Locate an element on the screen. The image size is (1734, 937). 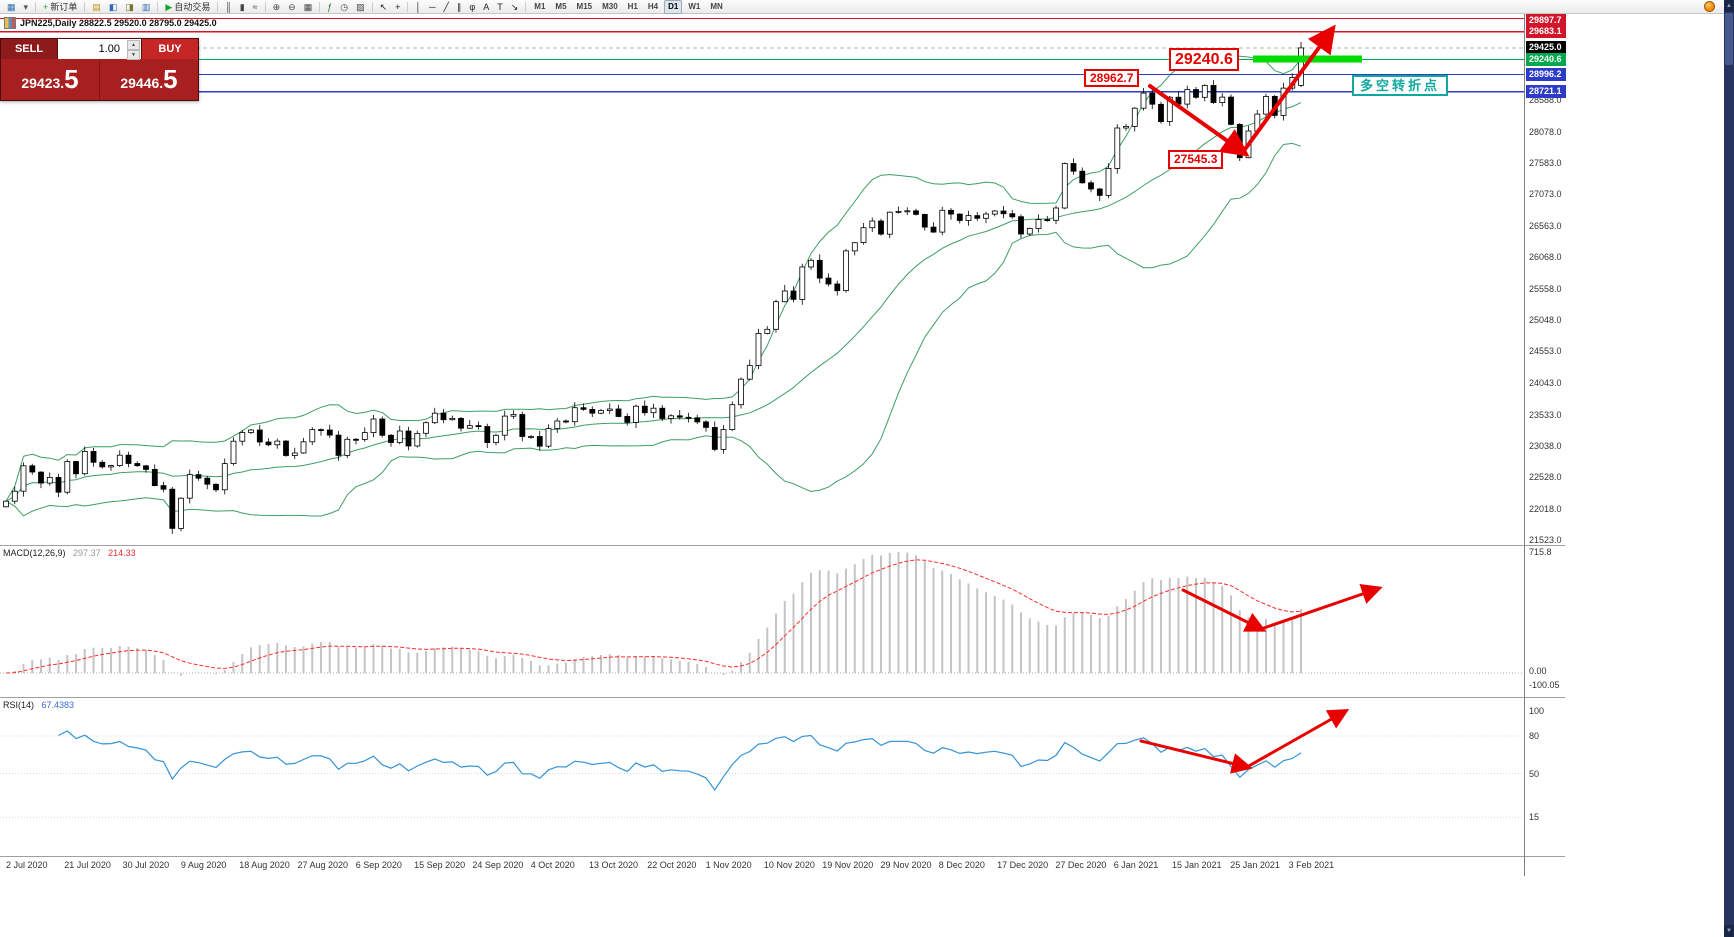
templates-button: ▨ is located at coordinates (360, 7).